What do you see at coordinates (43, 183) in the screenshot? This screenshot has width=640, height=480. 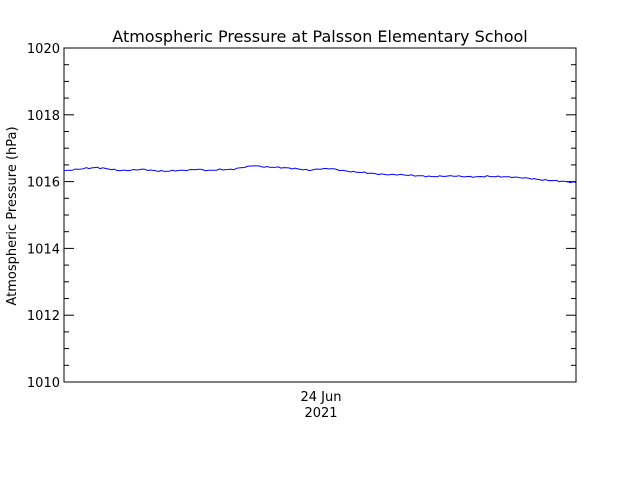 I see `y-tick-label: 1016` at bounding box center [43, 183].